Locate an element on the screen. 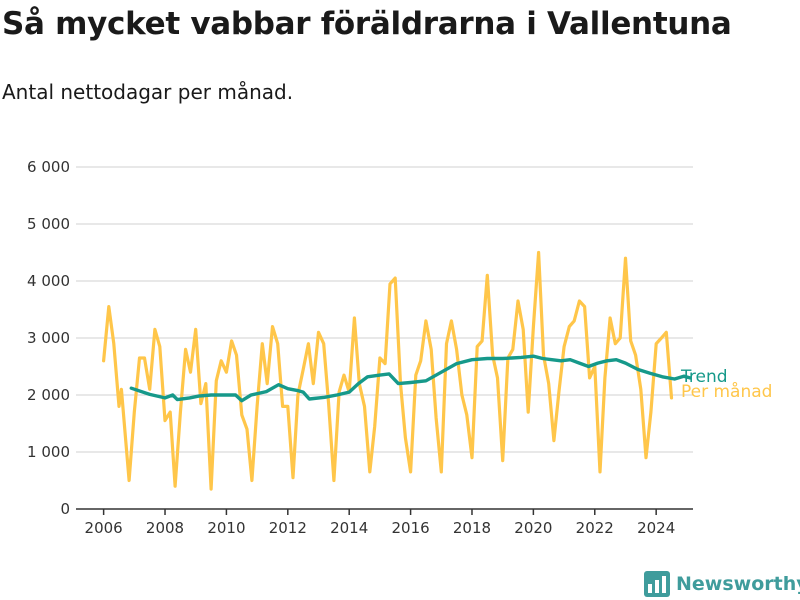 The width and height of the screenshot is (800, 600). series-label-trend: Trend is located at coordinates (704, 377).